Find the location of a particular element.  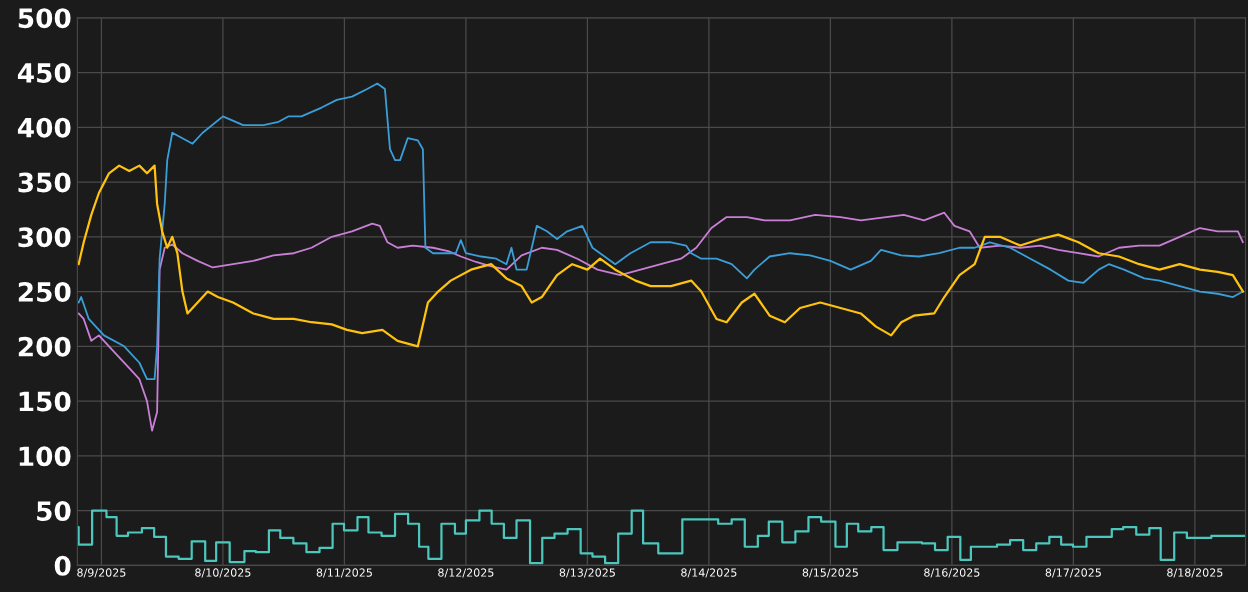

y-tick-label: 50 is located at coordinates (54, 511).